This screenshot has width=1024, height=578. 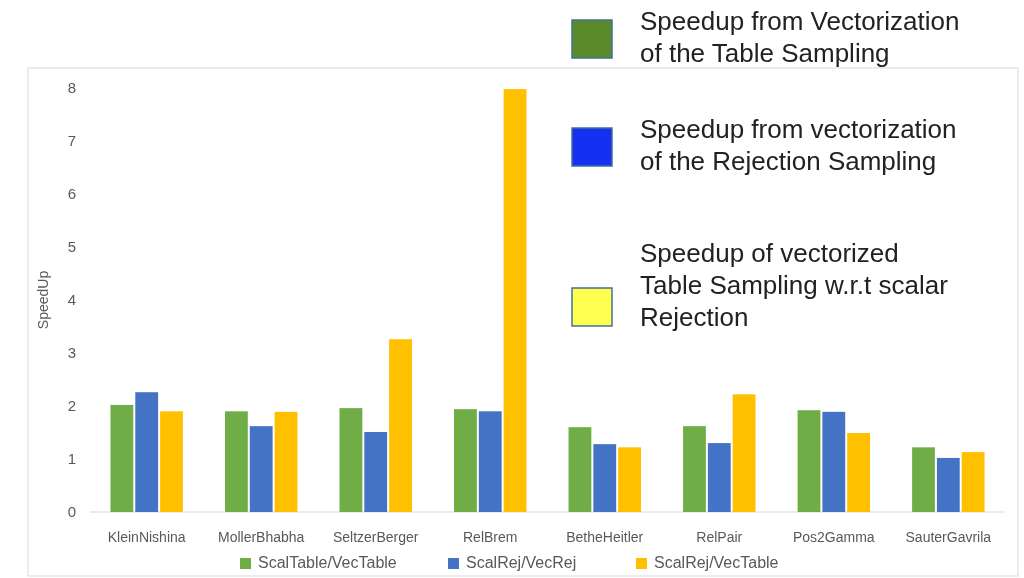 I want to click on y-tick-label: 5, so click(x=71, y=247).